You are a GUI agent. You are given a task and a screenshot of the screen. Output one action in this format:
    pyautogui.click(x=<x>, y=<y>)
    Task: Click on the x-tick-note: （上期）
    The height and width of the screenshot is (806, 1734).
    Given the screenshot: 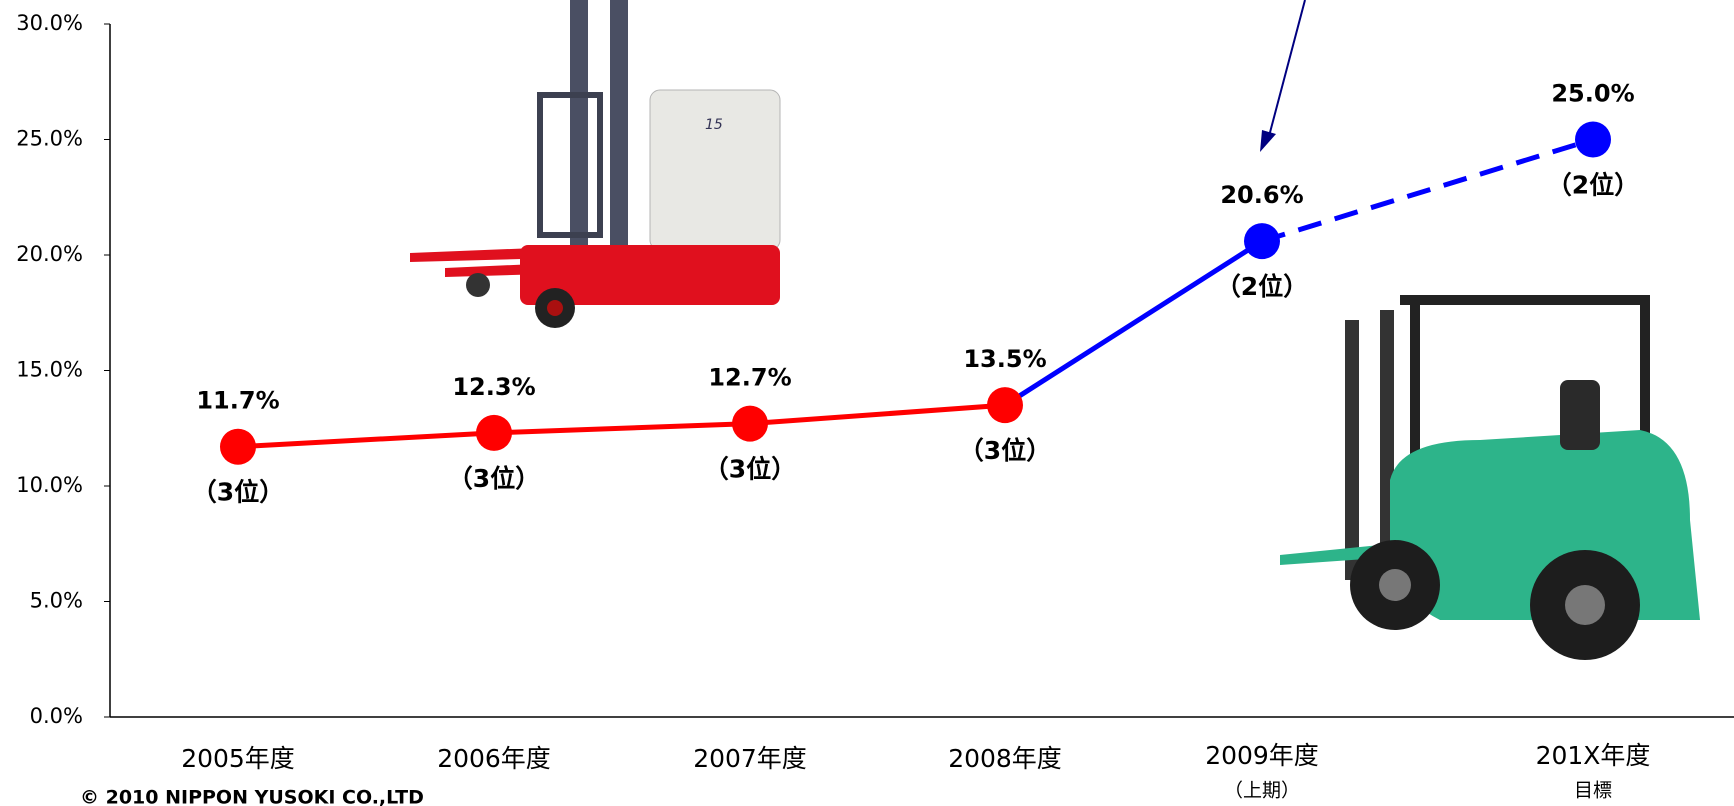 What is the action you would take?
    pyautogui.click(x=1262, y=791)
    